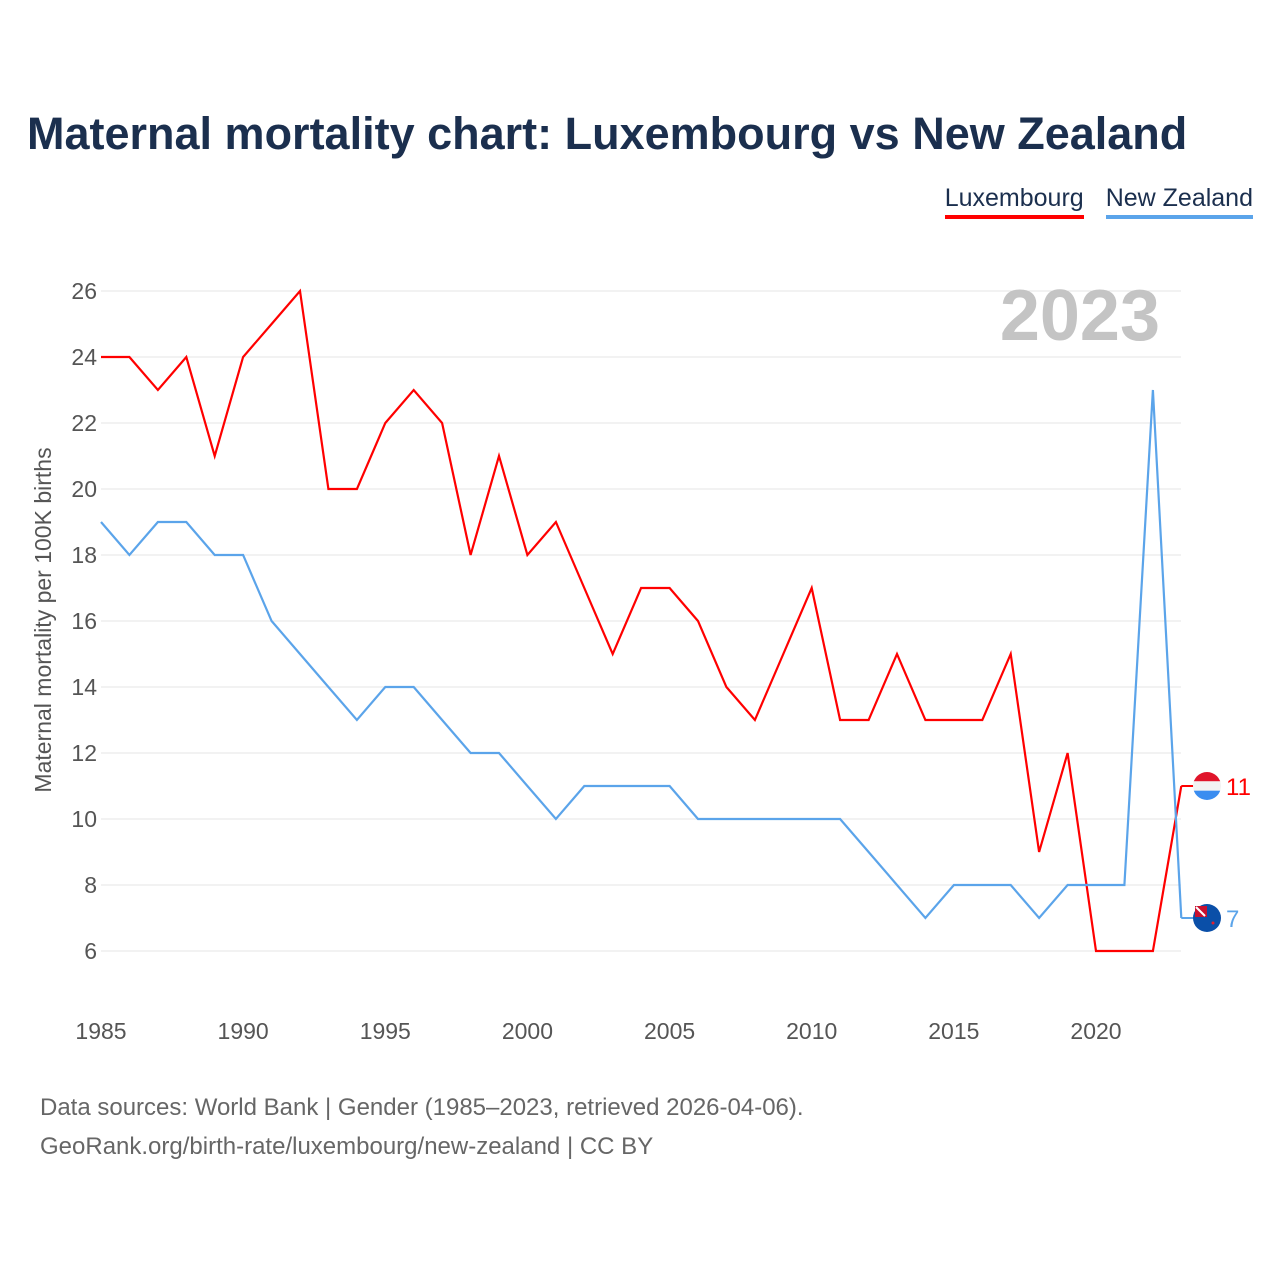 The width and height of the screenshot is (1280, 1280). Describe the element at coordinates (100, 1031) in the screenshot. I see `x-tick-label: 1985` at that location.